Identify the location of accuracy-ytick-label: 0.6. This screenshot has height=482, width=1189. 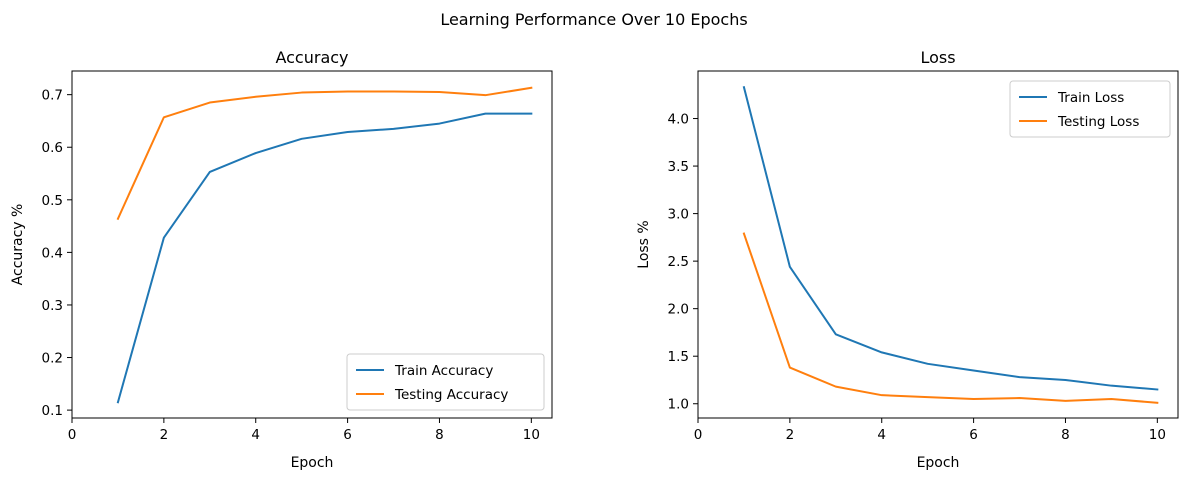
(52, 148).